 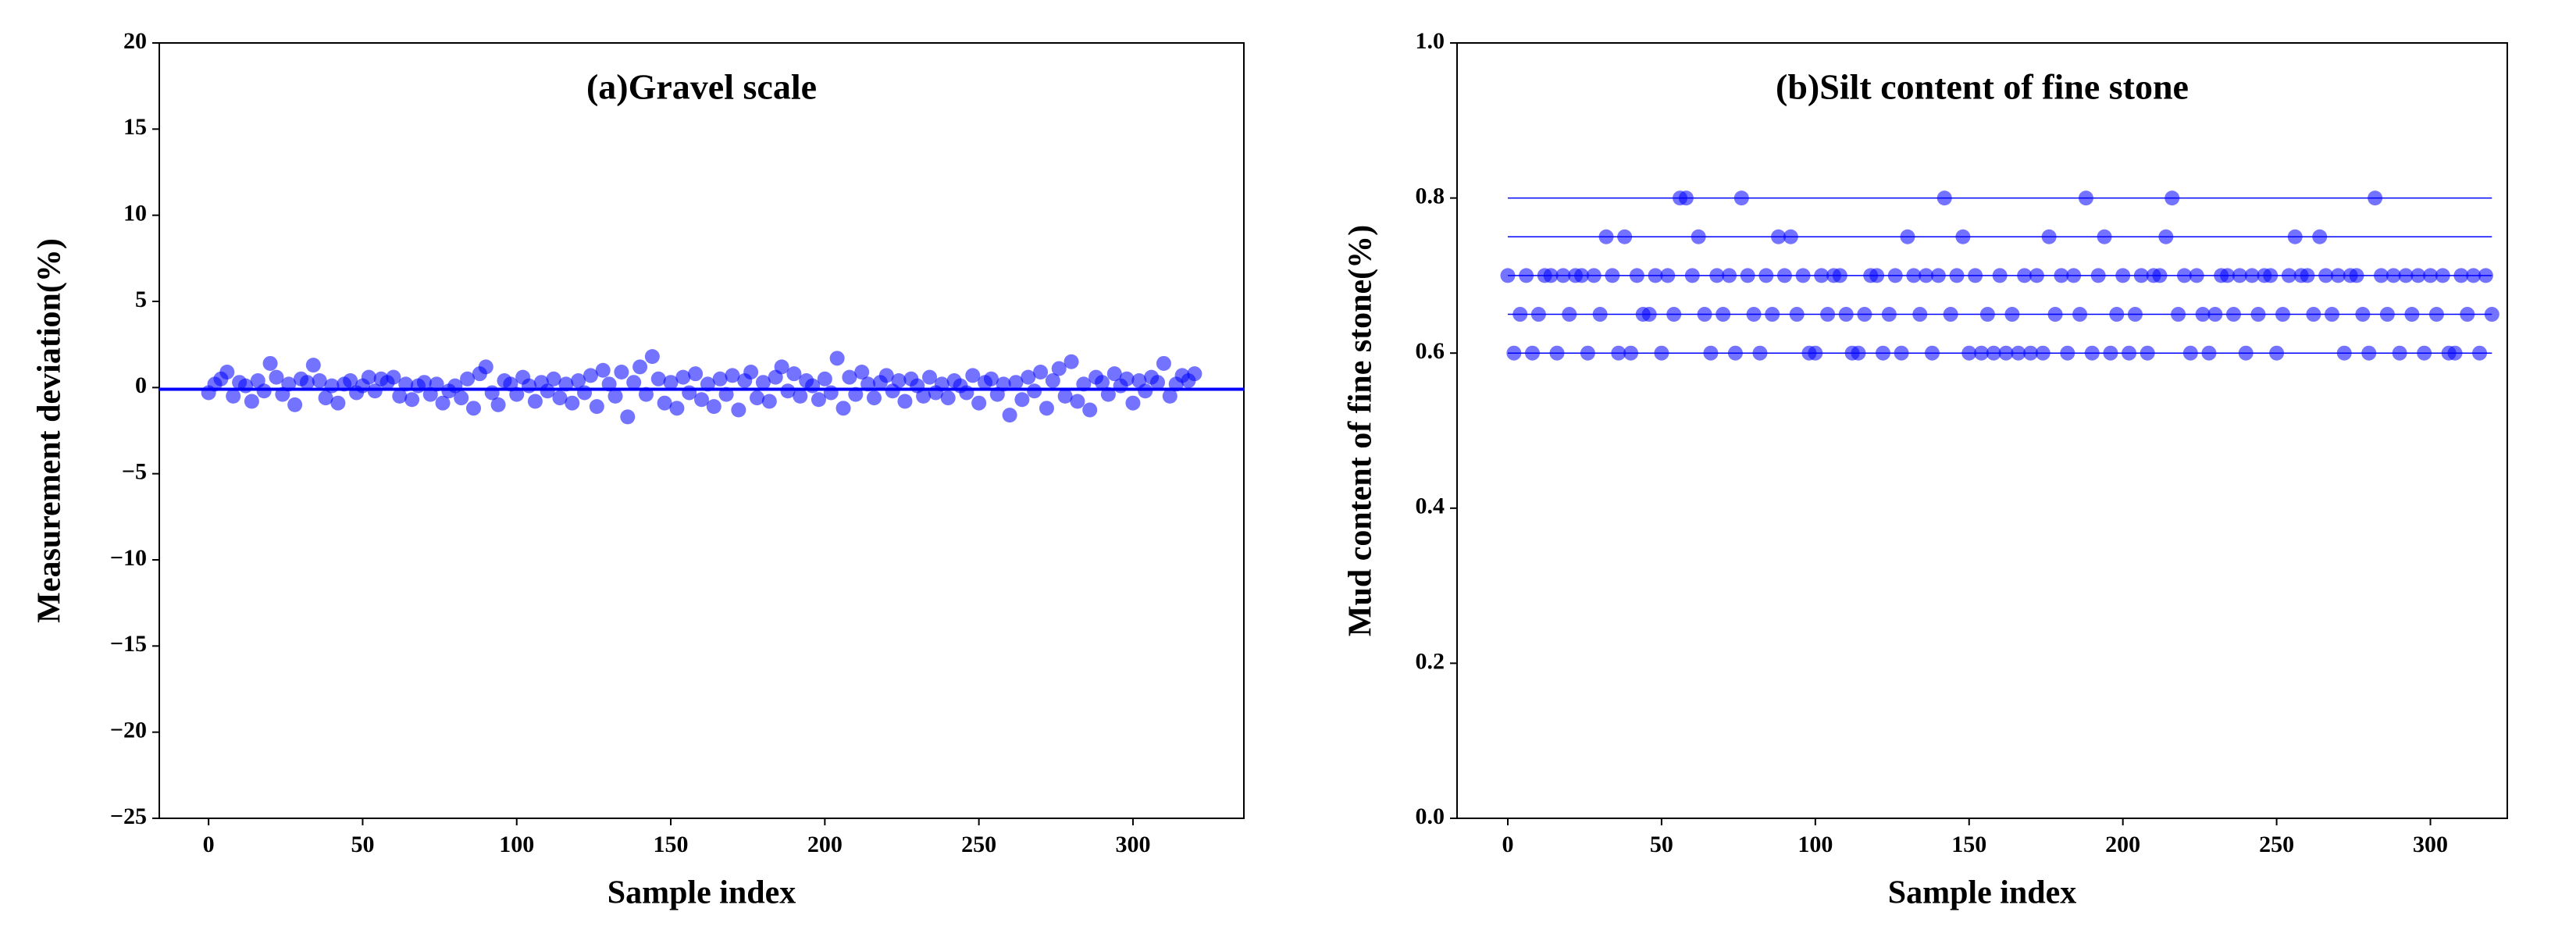 What do you see at coordinates (825, 844) in the screenshot?
I see `x-tick-label: 200` at bounding box center [825, 844].